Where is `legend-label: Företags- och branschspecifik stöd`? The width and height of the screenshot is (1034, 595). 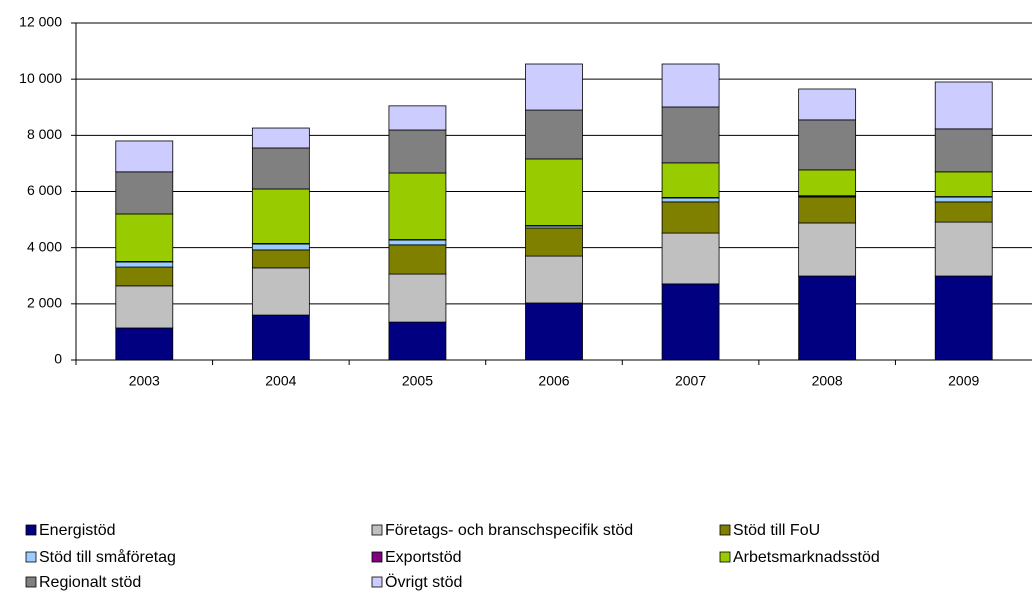
legend-label: Företags- och branschspecifik stöd is located at coordinates (509, 530).